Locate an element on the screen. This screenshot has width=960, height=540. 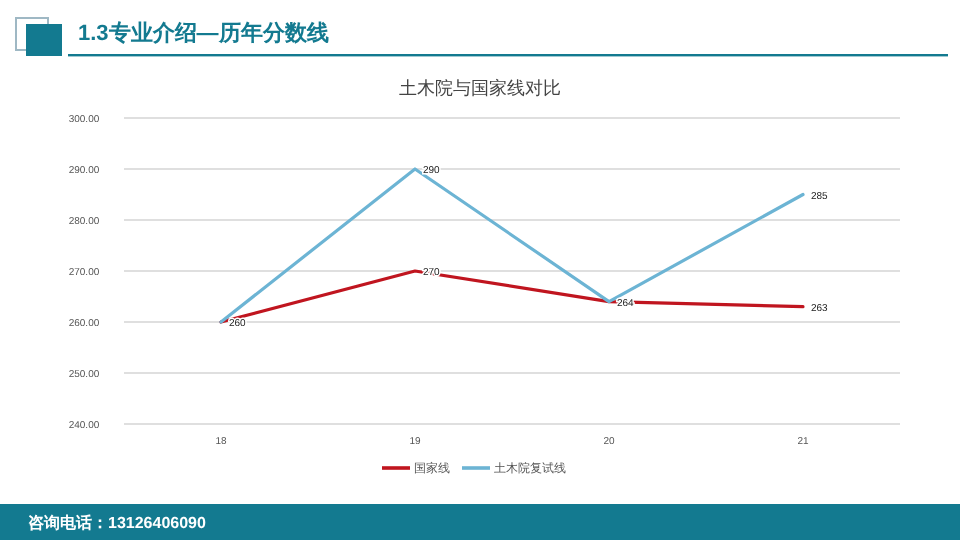
chart-subtitle: 土木院与国家线对比 is located at coordinates (480, 88).